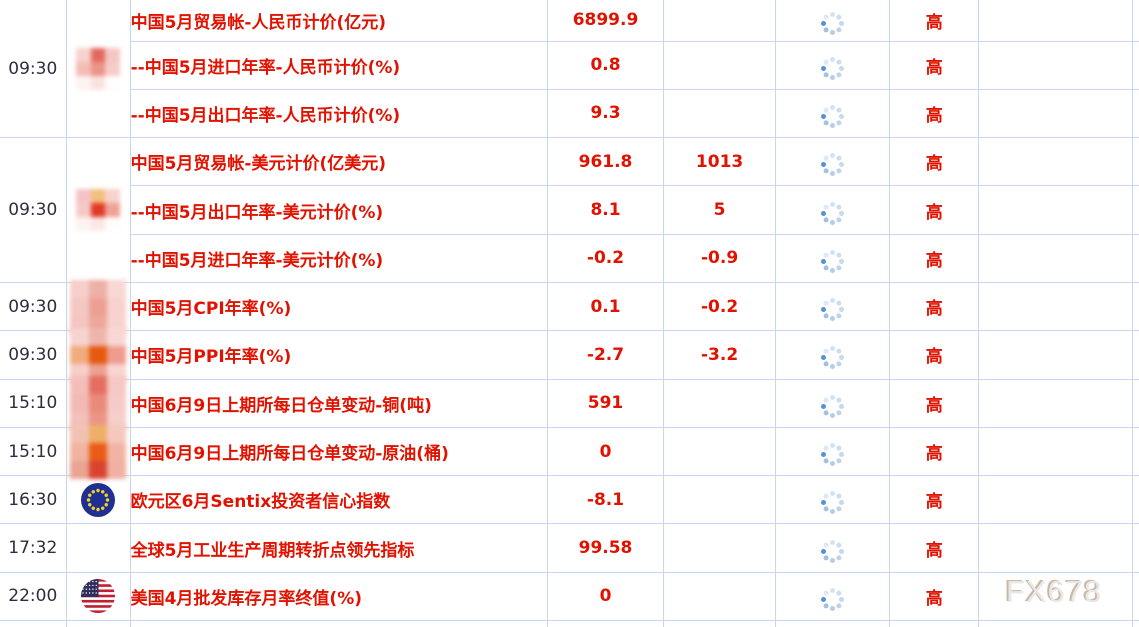 The image size is (1139, 627). I want to click on event-cell: 中国5月PPI年率(%), so click(338, 355).